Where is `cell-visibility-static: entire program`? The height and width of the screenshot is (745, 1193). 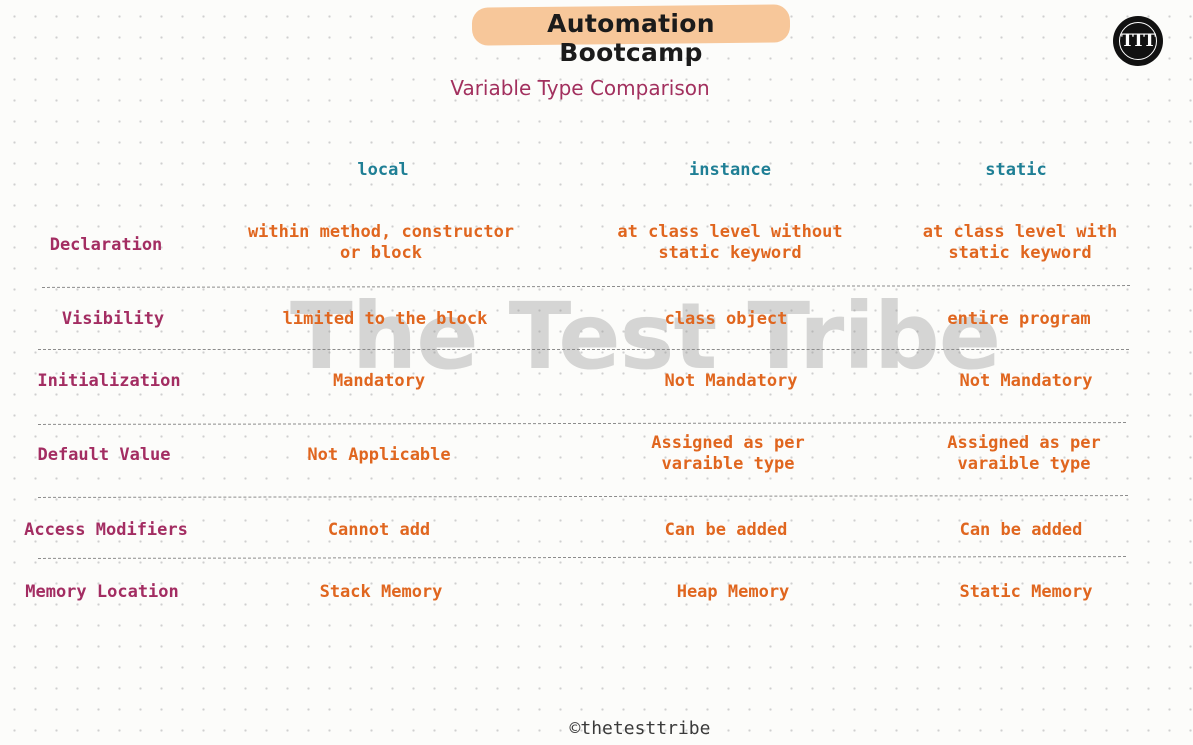 cell-visibility-static: entire program is located at coordinates (1019, 319).